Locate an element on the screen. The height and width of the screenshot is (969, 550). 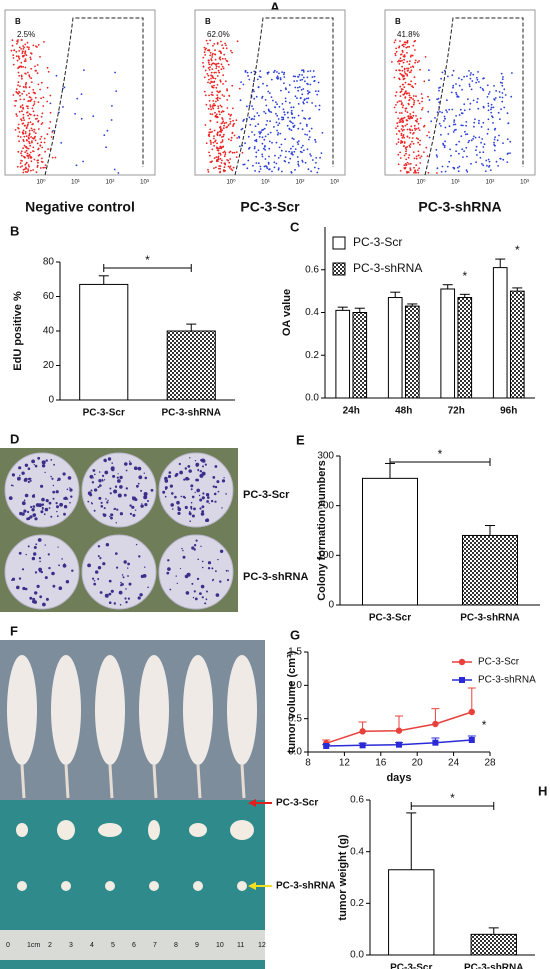
y-tick-label: 0.4 is located at coordinates (357, 851).